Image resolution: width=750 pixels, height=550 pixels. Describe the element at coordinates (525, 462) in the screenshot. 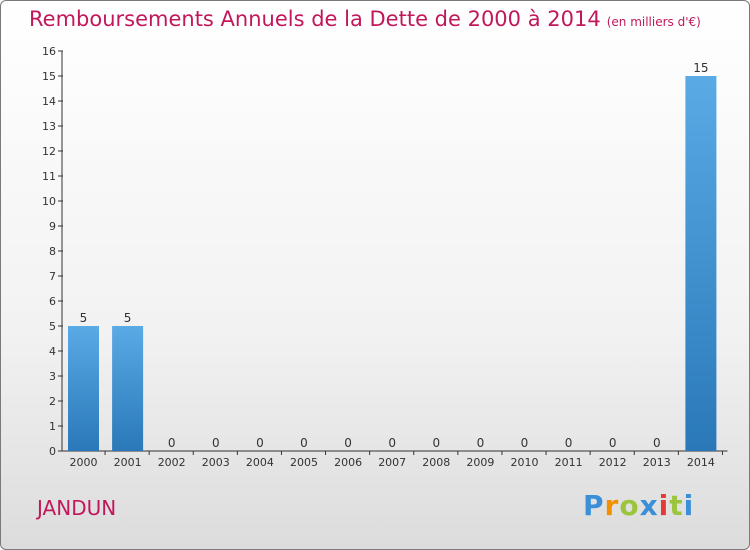

I see `x-tick-label: 2010` at that location.